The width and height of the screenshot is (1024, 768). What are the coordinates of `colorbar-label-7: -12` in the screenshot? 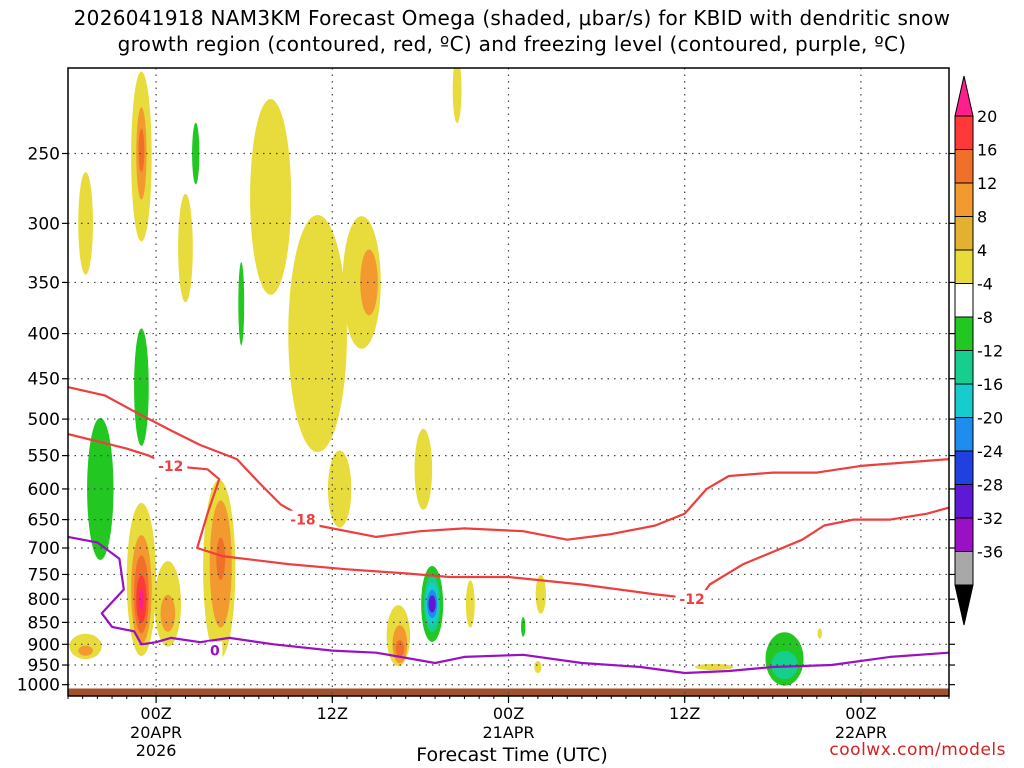 It's located at (990, 351).